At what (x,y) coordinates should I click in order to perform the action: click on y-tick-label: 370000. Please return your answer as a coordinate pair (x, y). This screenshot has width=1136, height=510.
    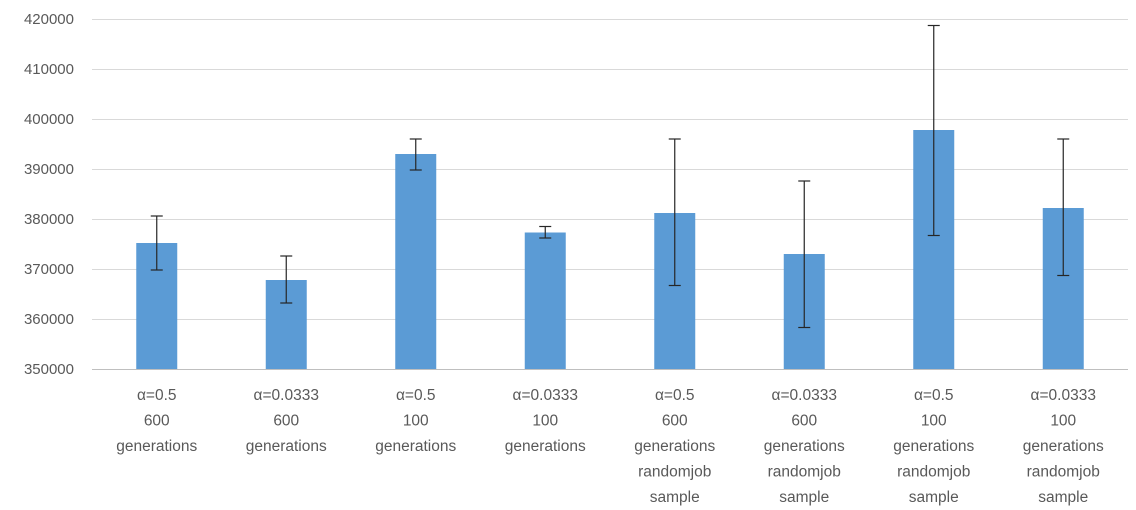
    Looking at the image, I should click on (49, 269).